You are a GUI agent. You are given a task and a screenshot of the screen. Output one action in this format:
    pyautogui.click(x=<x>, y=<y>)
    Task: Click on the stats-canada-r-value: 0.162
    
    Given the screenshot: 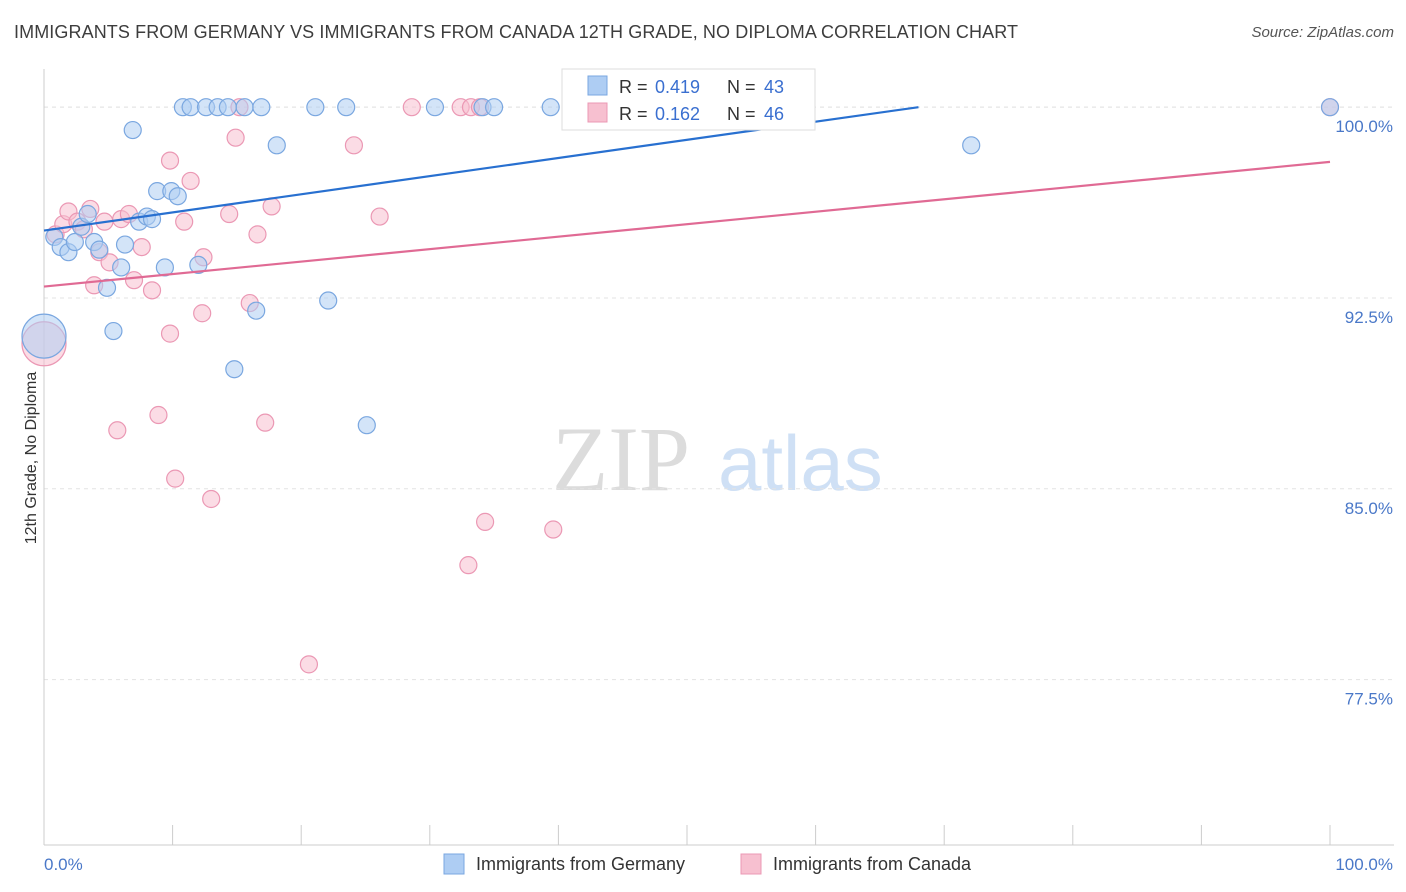 What is the action you would take?
    pyautogui.click(x=677, y=114)
    